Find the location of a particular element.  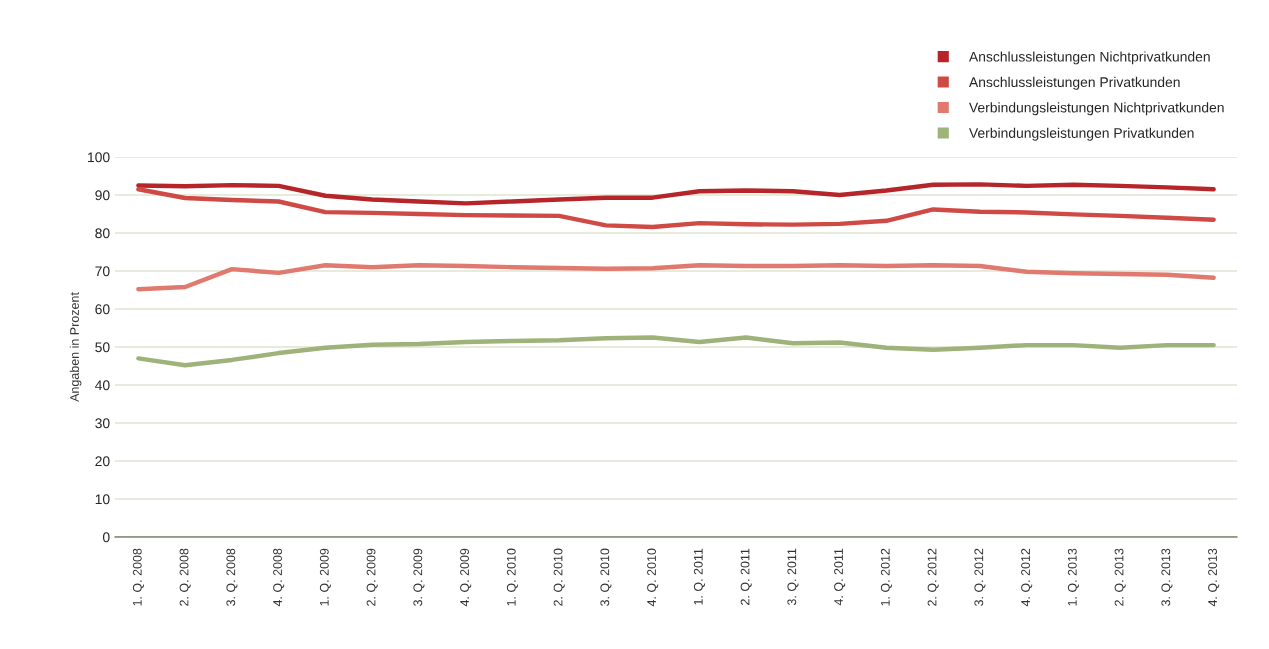

legend-label: Verbindungsleistungen Nichtprivatkunden is located at coordinates (1096, 109).